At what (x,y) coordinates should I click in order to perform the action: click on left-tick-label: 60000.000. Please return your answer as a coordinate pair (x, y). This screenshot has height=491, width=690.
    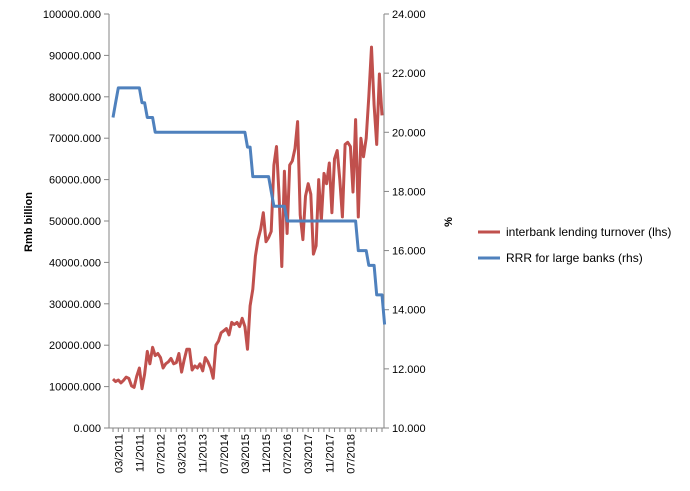
    Looking at the image, I should click on (75, 181).